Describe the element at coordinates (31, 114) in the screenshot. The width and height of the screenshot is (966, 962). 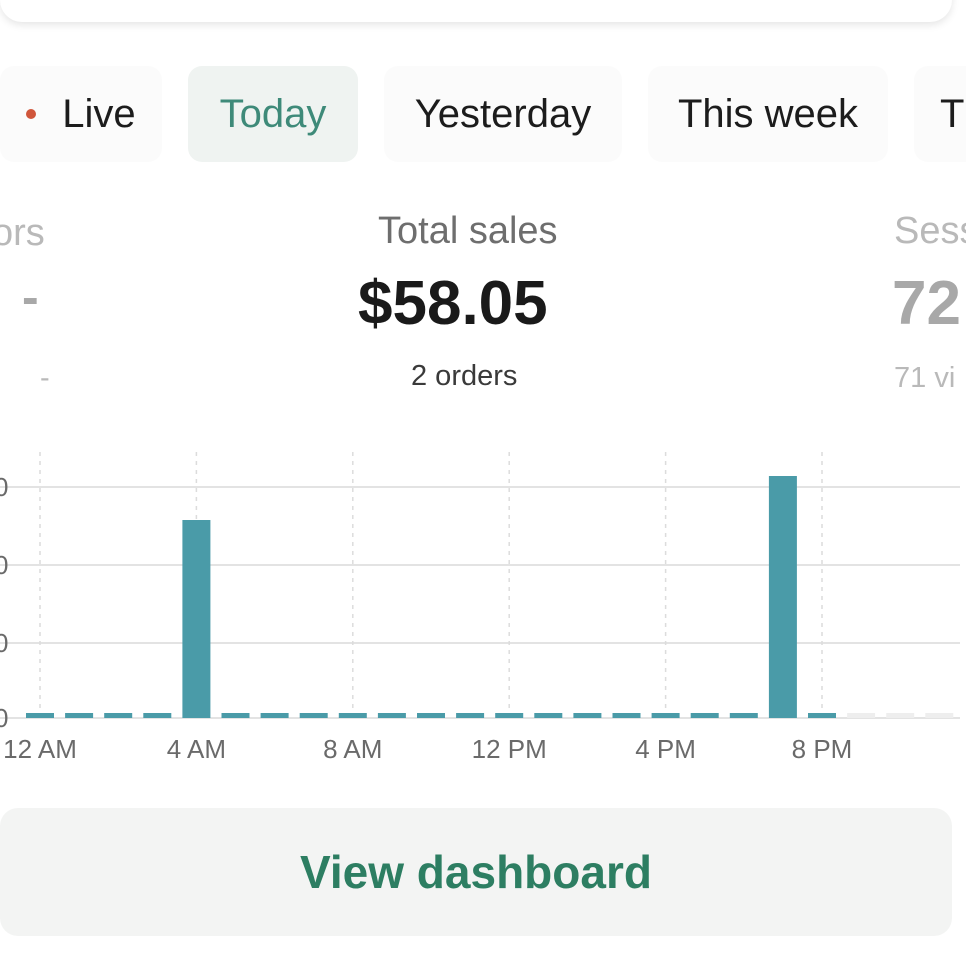
I see `live-dot-icon` at that location.